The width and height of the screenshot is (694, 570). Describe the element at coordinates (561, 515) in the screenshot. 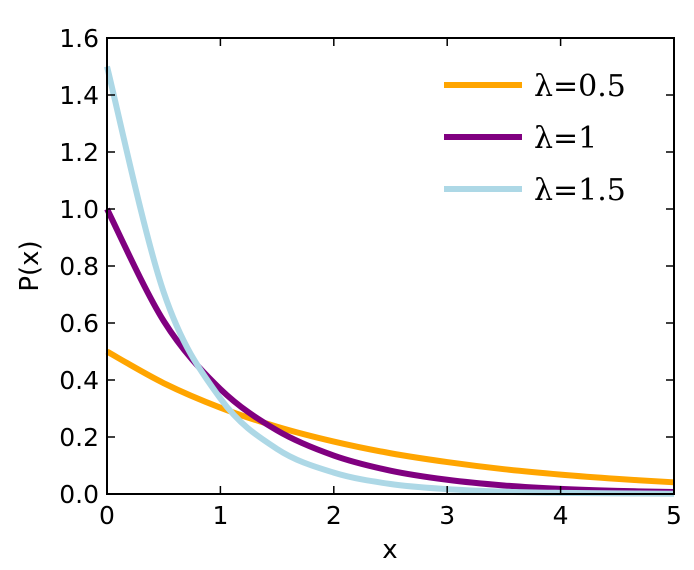

I see `x-tick-label: 4` at that location.